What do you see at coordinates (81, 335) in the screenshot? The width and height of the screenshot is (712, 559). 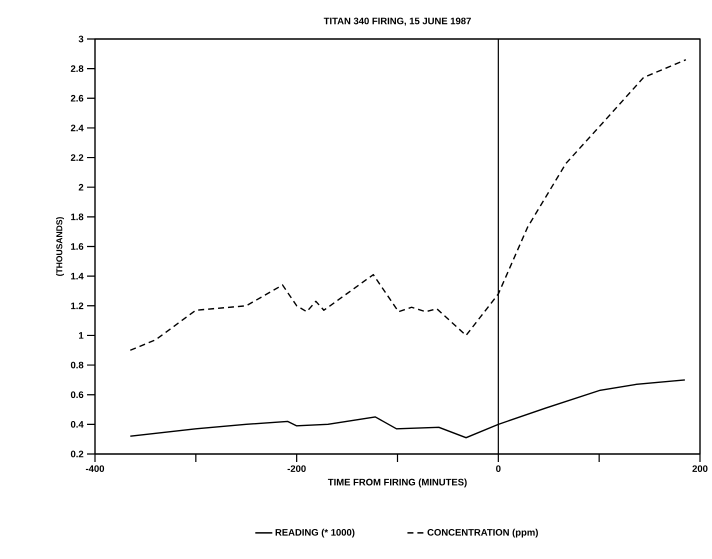 I see `y-tick-label: 1` at bounding box center [81, 335].